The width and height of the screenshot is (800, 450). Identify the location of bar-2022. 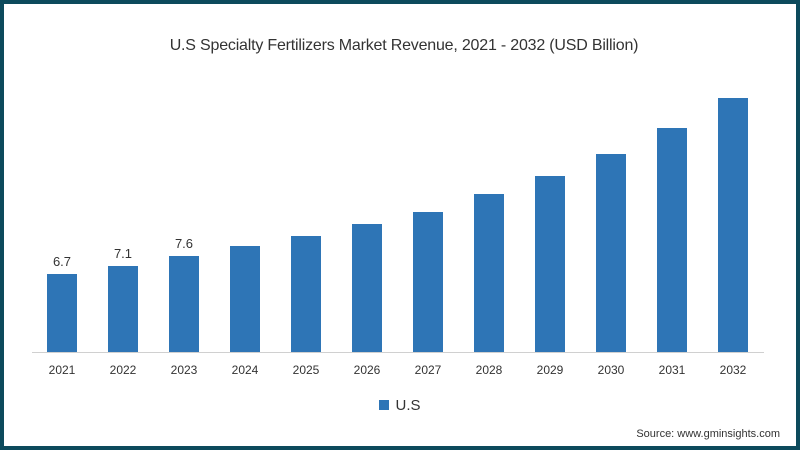
(123, 309).